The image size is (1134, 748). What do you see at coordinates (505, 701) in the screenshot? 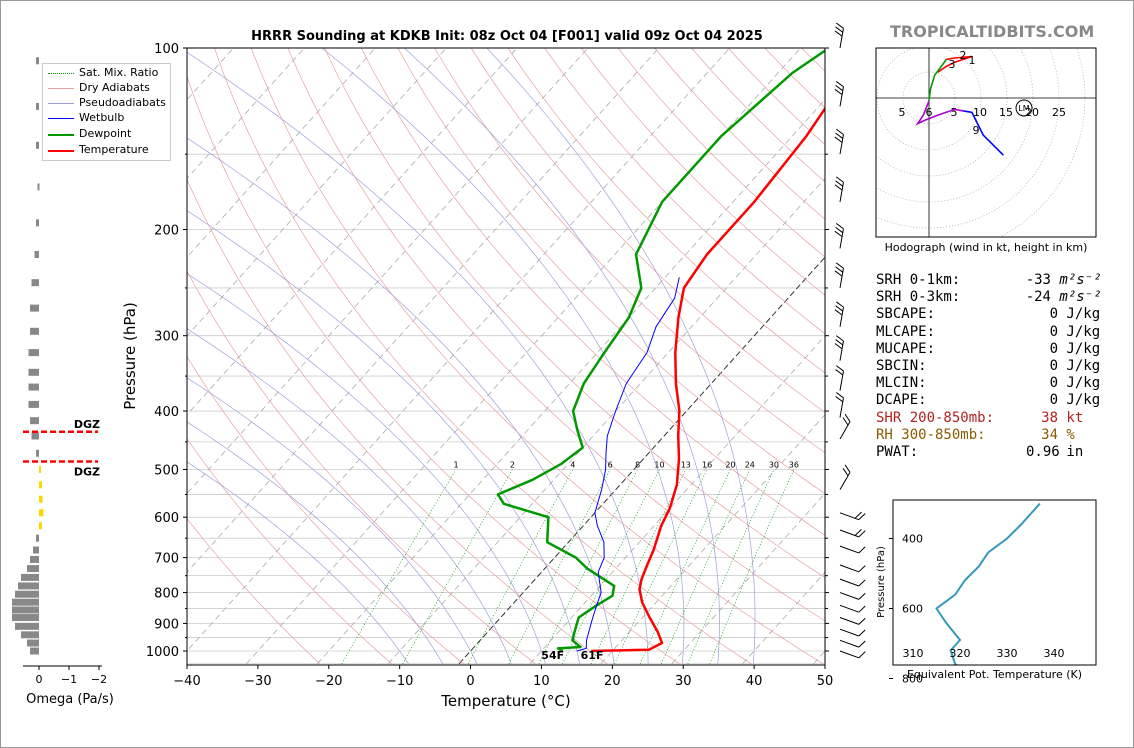
I see `x-axis-title: Temperature (°C)` at bounding box center [505, 701].